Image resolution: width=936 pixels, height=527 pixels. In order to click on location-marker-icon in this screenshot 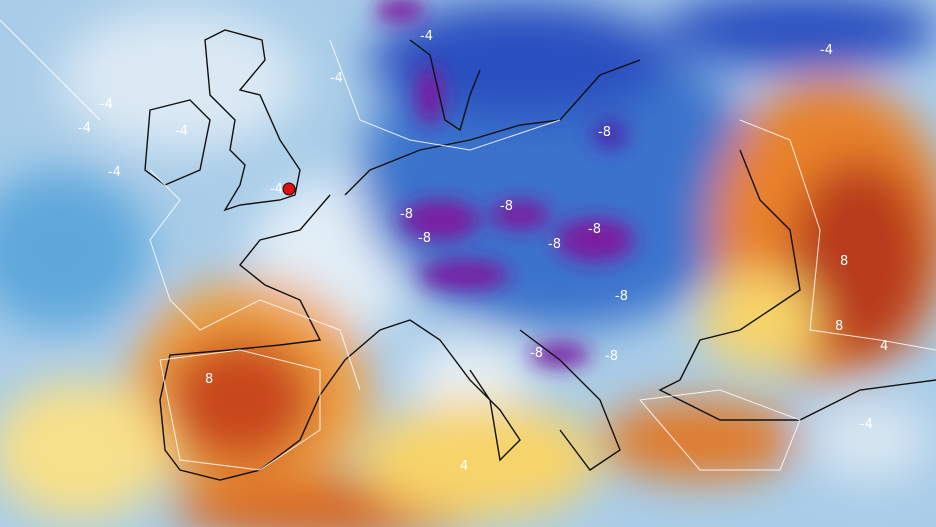, I will do `click(289, 189)`.